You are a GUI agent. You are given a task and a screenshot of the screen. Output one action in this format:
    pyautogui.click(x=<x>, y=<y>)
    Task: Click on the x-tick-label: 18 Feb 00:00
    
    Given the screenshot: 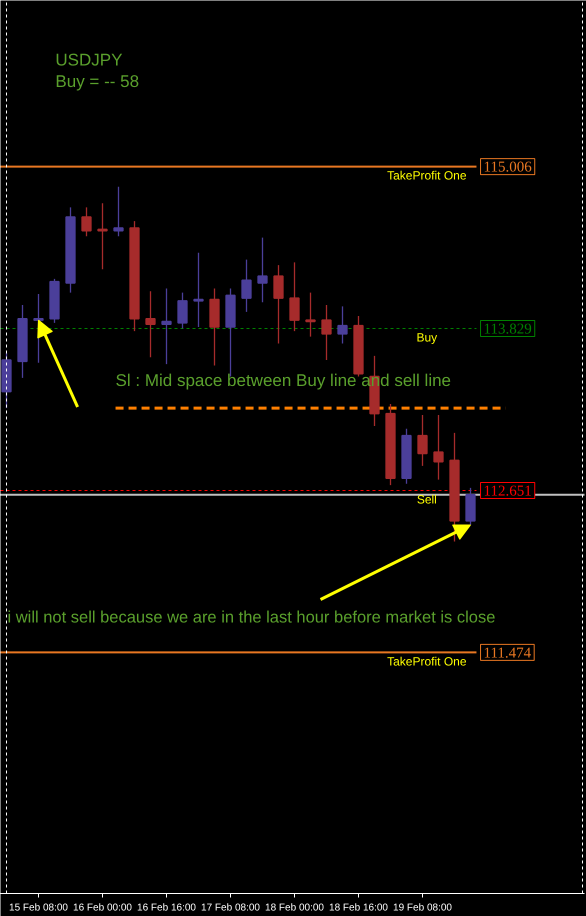 What is the action you would take?
    pyautogui.click(x=294, y=908)
    